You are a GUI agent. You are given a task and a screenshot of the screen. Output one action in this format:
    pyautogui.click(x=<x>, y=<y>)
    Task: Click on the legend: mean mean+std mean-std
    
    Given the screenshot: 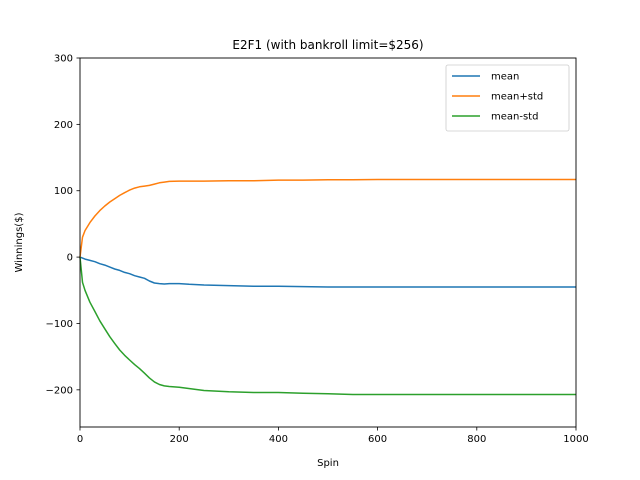 What is the action you would take?
    pyautogui.click(x=507, y=98)
    